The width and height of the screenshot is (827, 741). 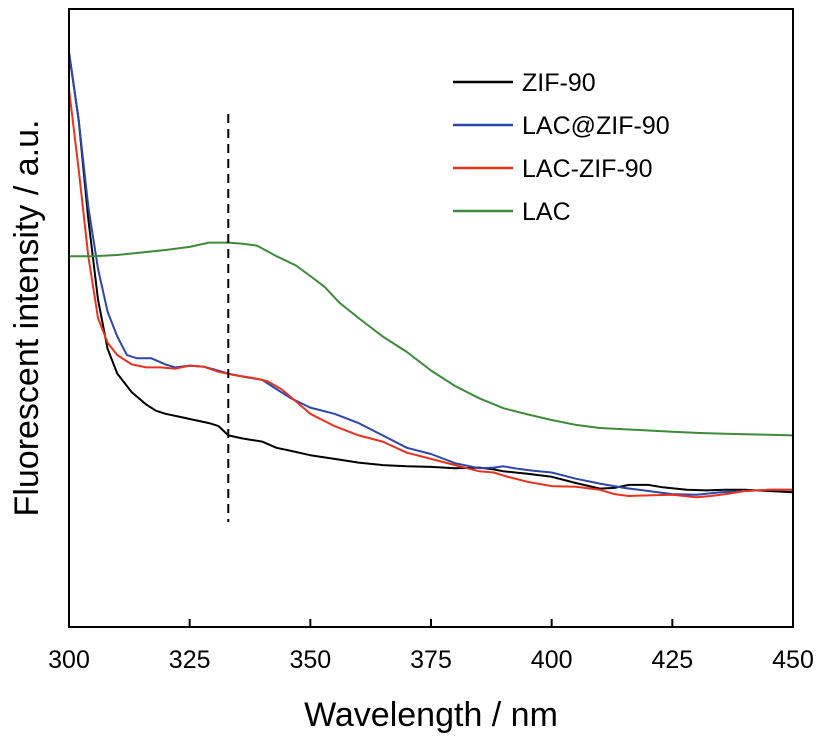 What do you see at coordinates (596, 126) in the screenshot?
I see `legend-label-1: LAC@ZIF-90` at bounding box center [596, 126].